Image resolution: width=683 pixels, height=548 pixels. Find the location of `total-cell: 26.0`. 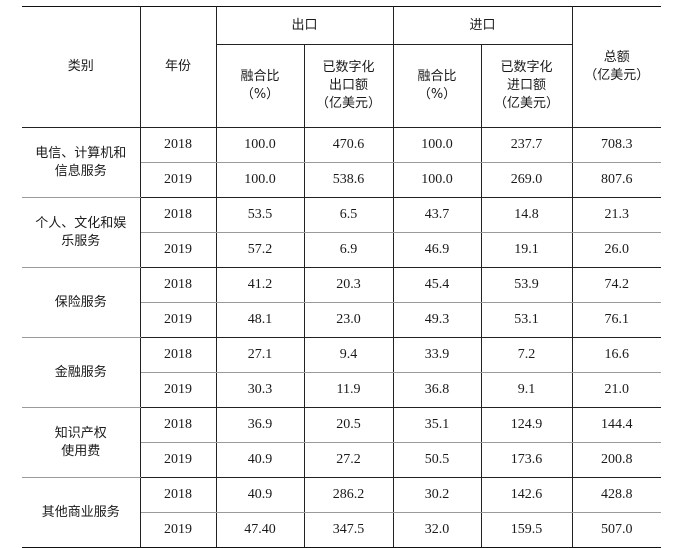

total-cell: 26.0 is located at coordinates (616, 250).